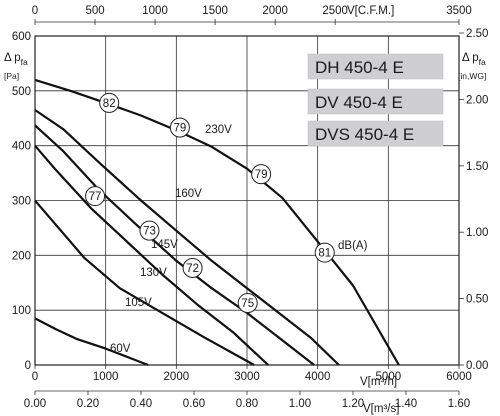 This screenshot has height=416, width=500. I want to click on y-right-symbol: Δ p, so click(470, 58).